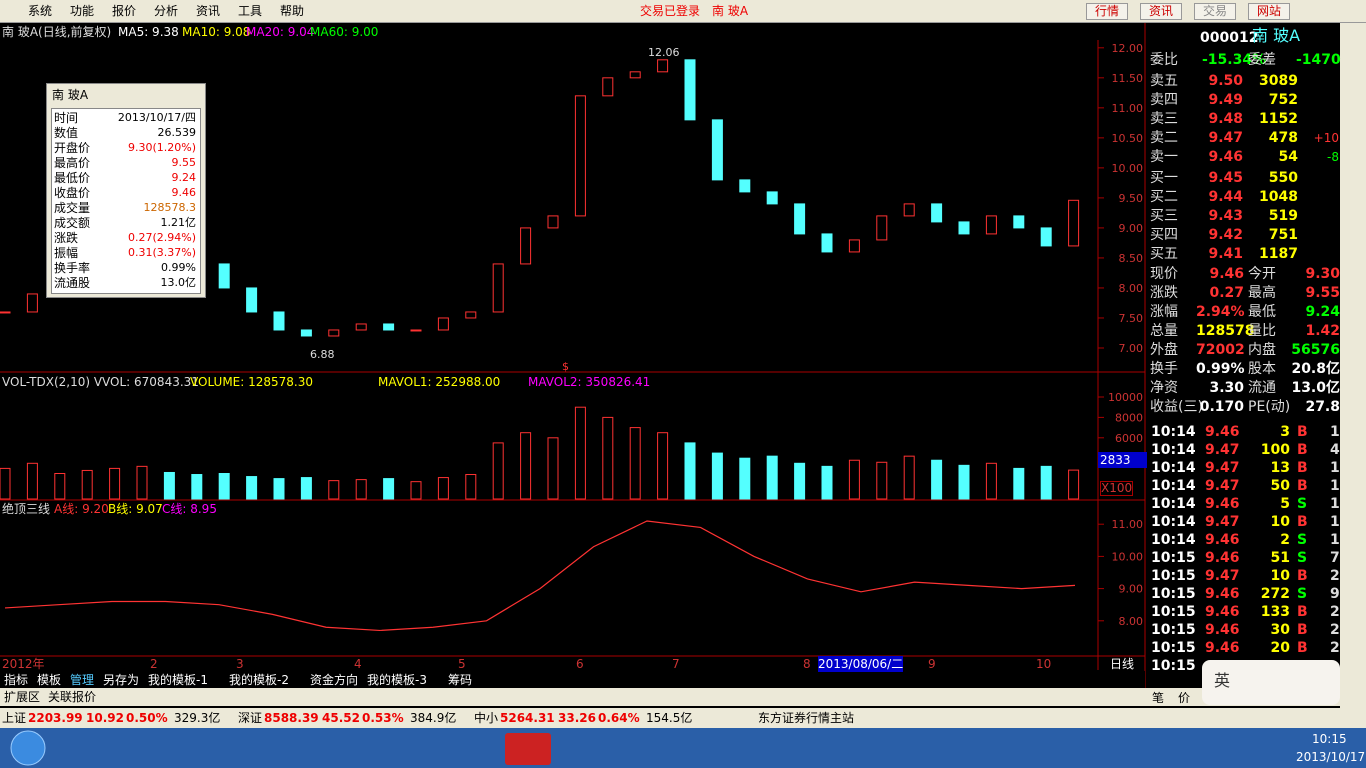 The width and height of the screenshot is (1366, 768). I want to click on x-tick-label: 3, so click(240, 664).